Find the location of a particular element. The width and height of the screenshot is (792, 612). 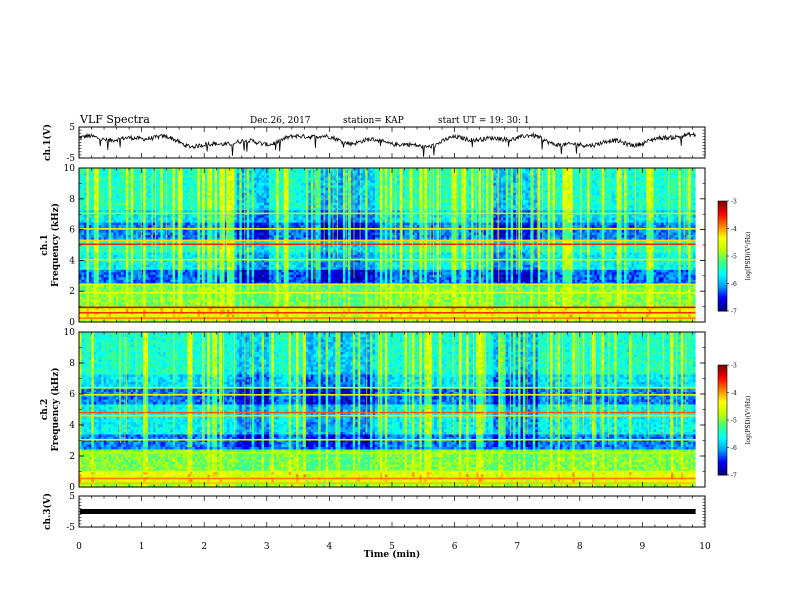

date-label: Dec.26, 2017 is located at coordinates (280, 121).